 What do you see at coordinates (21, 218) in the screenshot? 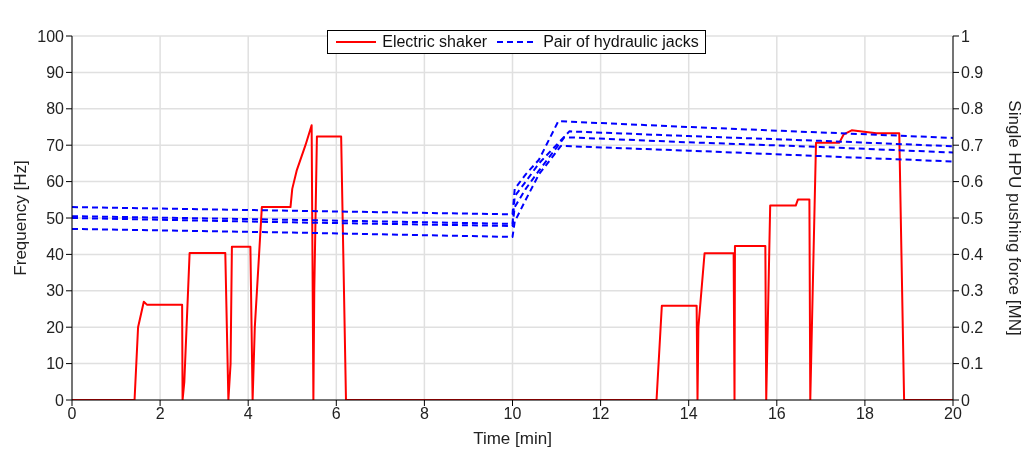
I see `y-axis-title: Frequency [Hz]` at bounding box center [21, 218].